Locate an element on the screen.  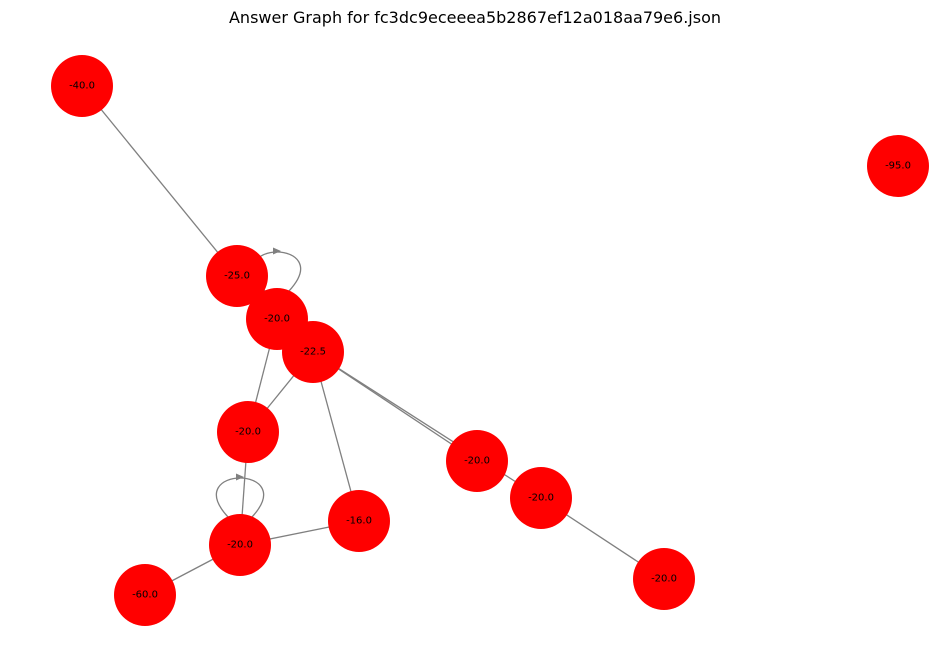
graph-edge is located at coordinates (159, 181).